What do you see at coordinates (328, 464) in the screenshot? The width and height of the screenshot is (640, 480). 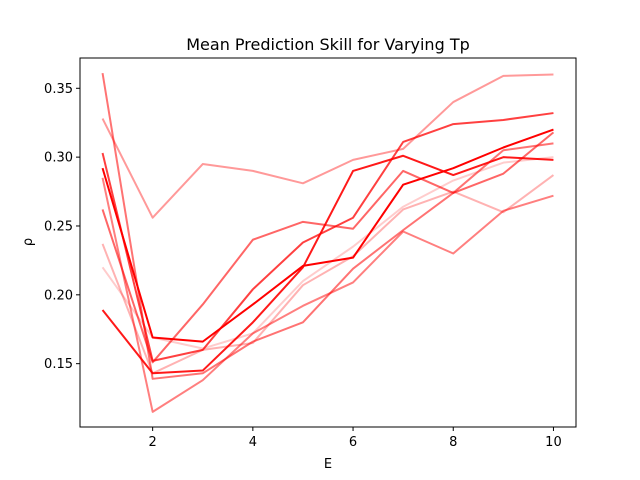 I see `x-axis-label: E` at bounding box center [328, 464].